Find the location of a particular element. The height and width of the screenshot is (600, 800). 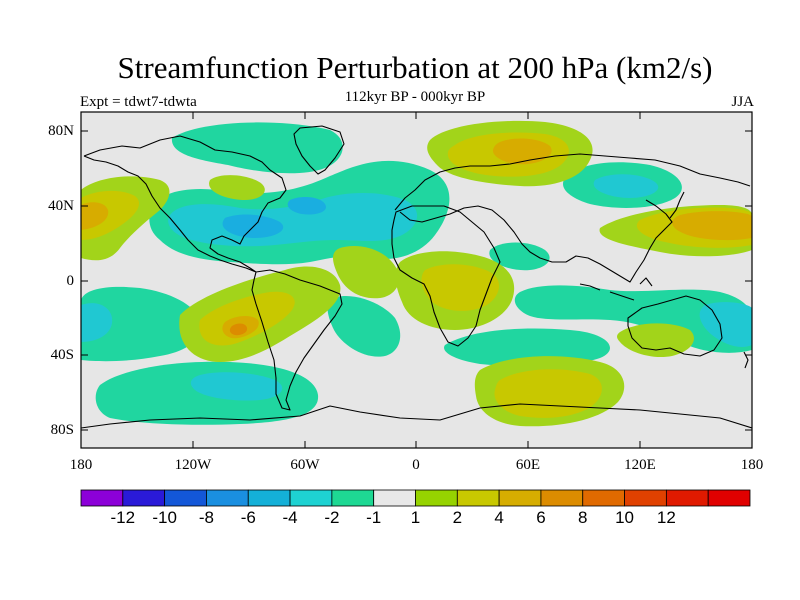

lat-label-40n: 40N is located at coordinates (61, 206).